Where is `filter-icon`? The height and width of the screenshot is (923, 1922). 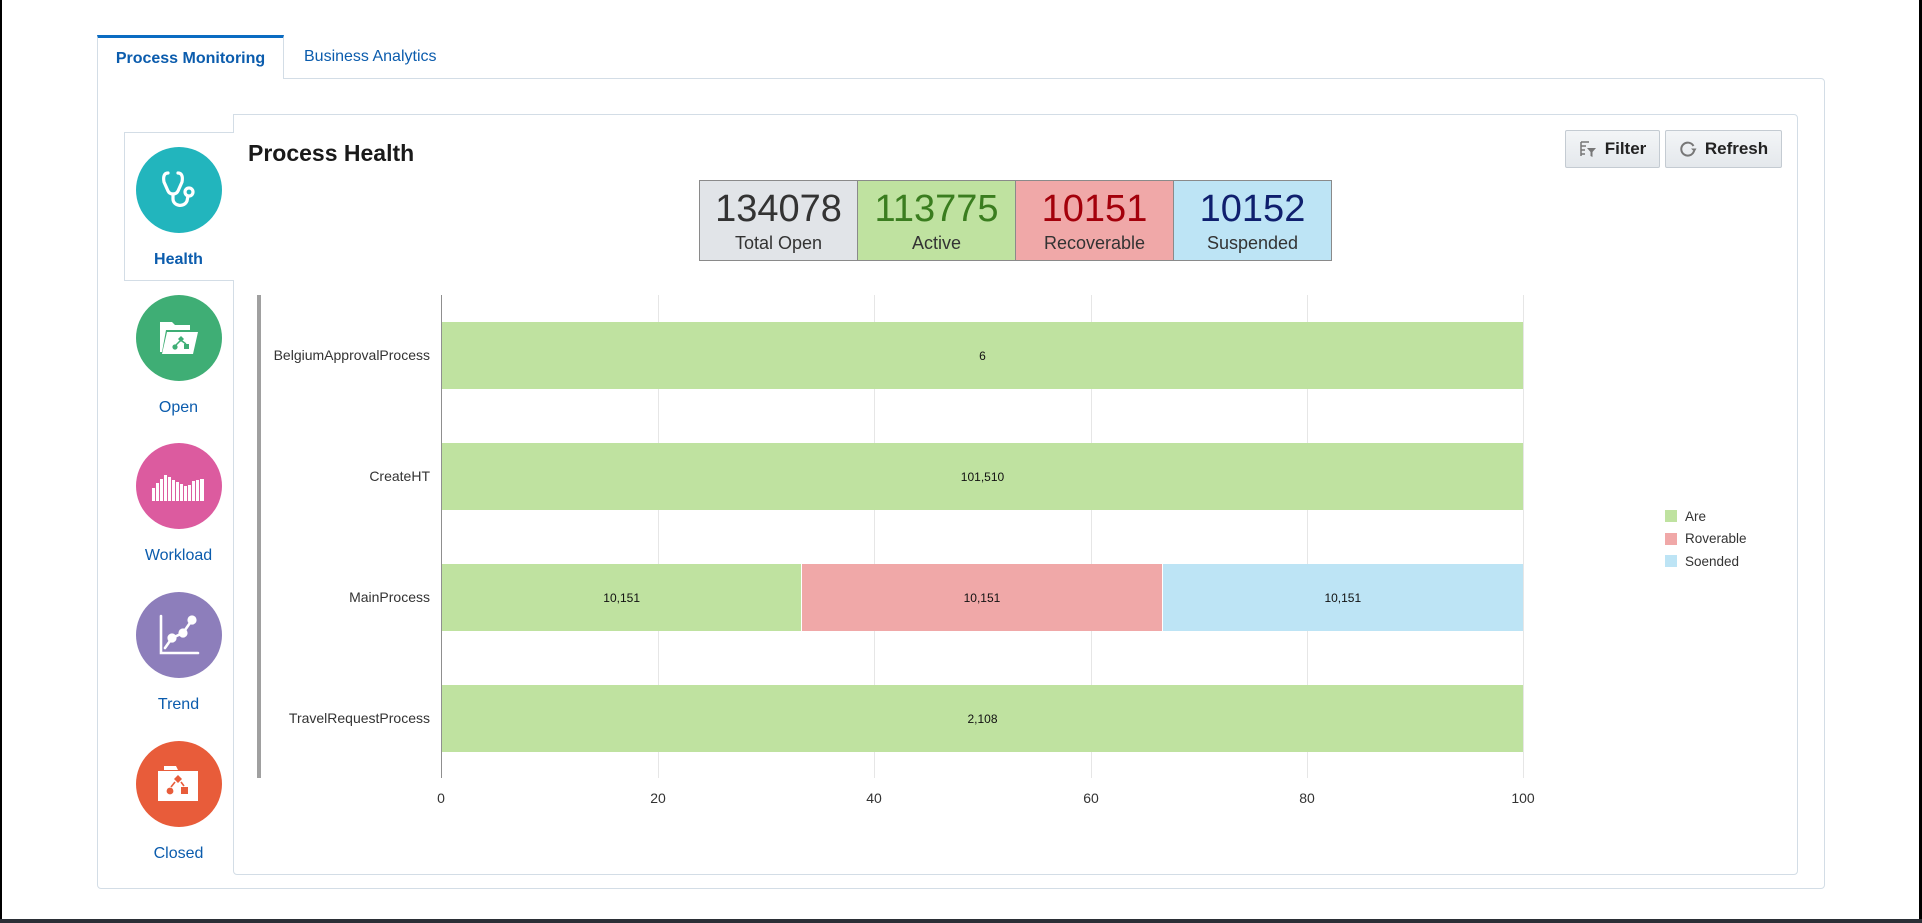 filter-icon is located at coordinates (1588, 149).